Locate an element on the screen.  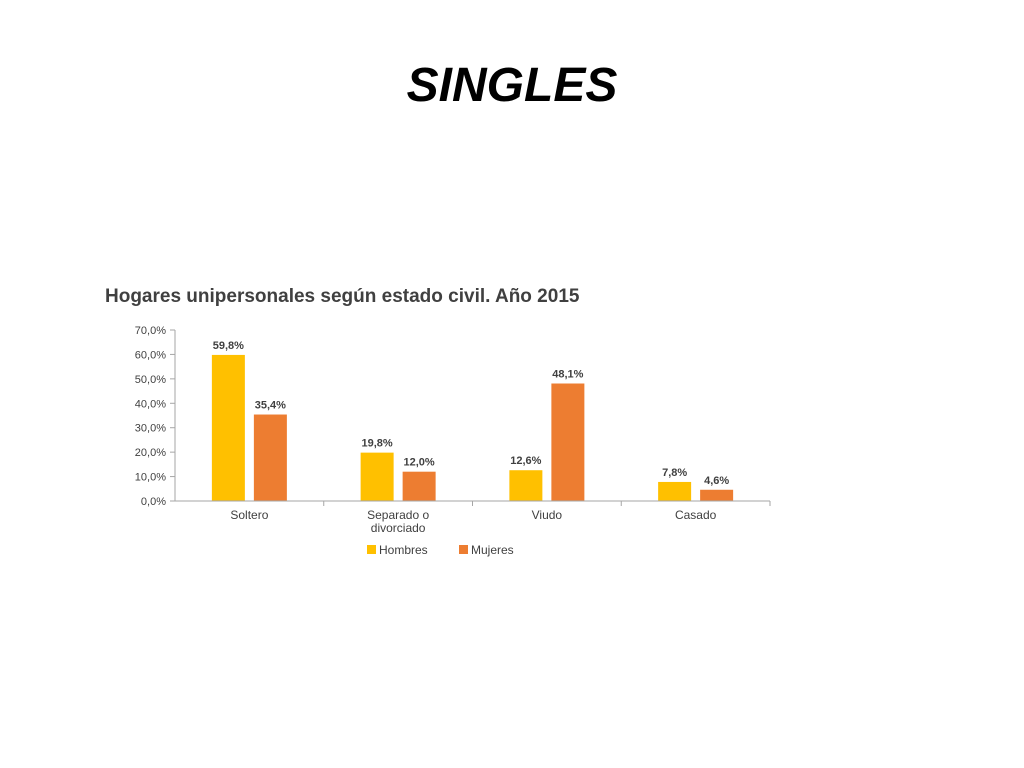
x-tick-label: Viudo is located at coordinates (547, 515).